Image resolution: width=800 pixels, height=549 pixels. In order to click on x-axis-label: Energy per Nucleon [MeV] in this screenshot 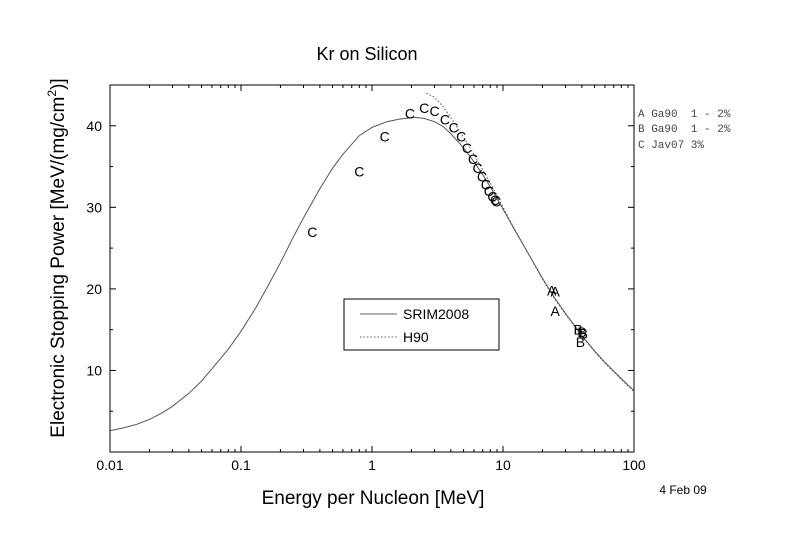, I will do `click(373, 498)`.